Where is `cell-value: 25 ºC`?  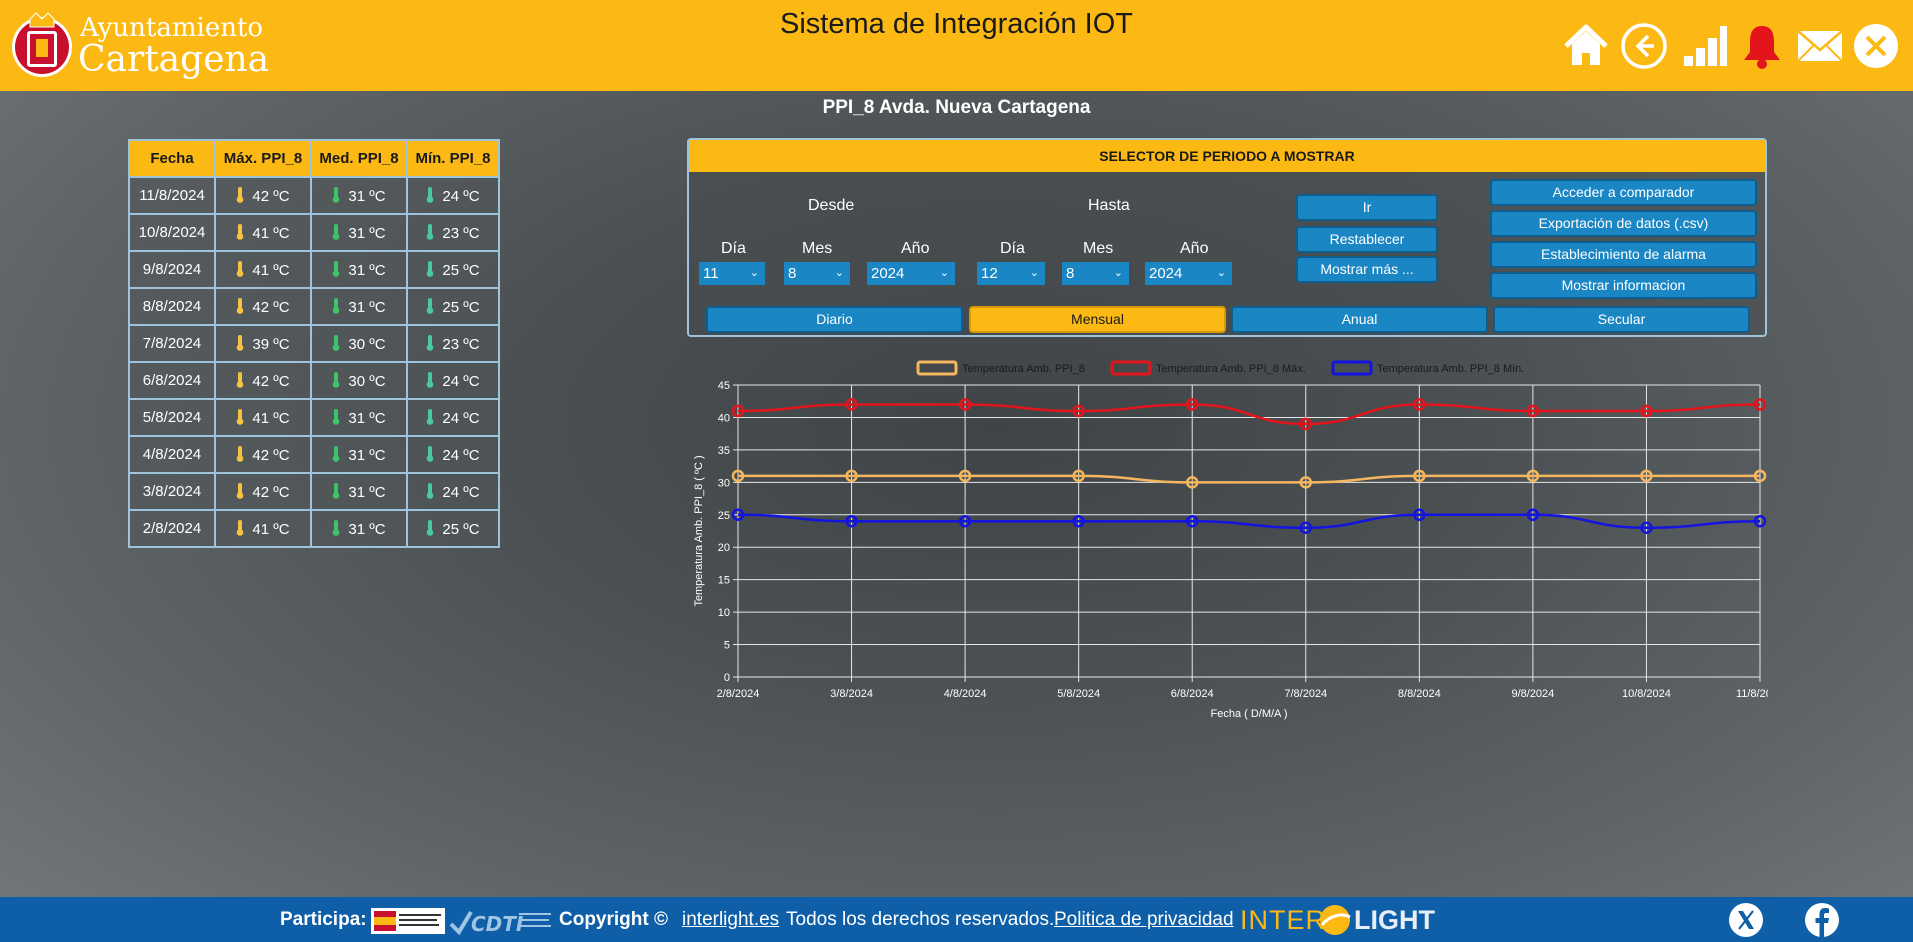 cell-value: 25 ºC is located at coordinates (461, 307).